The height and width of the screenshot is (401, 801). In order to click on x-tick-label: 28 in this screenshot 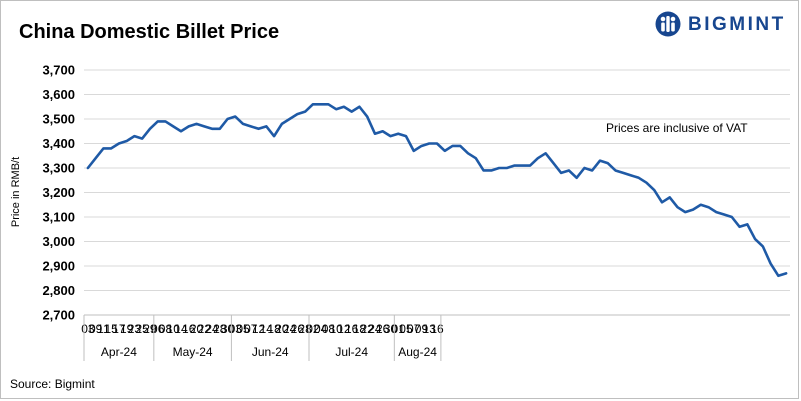, I will do `click(220, 329)`.